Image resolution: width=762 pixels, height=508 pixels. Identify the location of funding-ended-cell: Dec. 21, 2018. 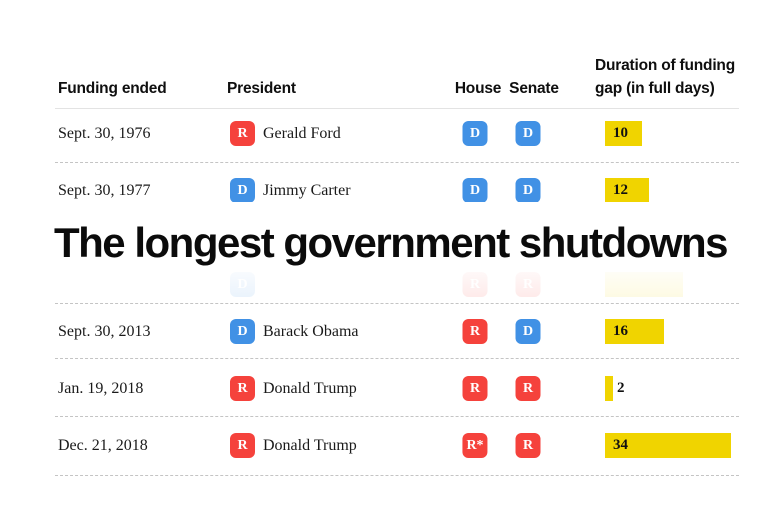
(103, 445).